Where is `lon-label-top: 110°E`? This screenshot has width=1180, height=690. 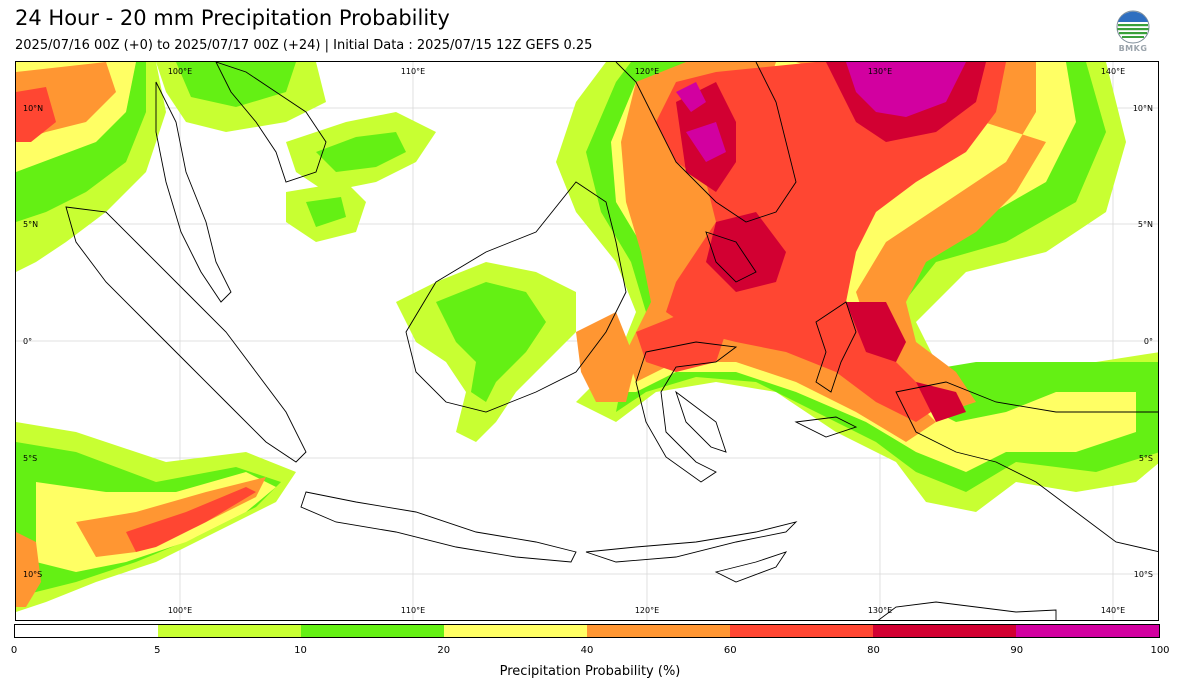
lon-label-top: 110°E is located at coordinates (413, 71).